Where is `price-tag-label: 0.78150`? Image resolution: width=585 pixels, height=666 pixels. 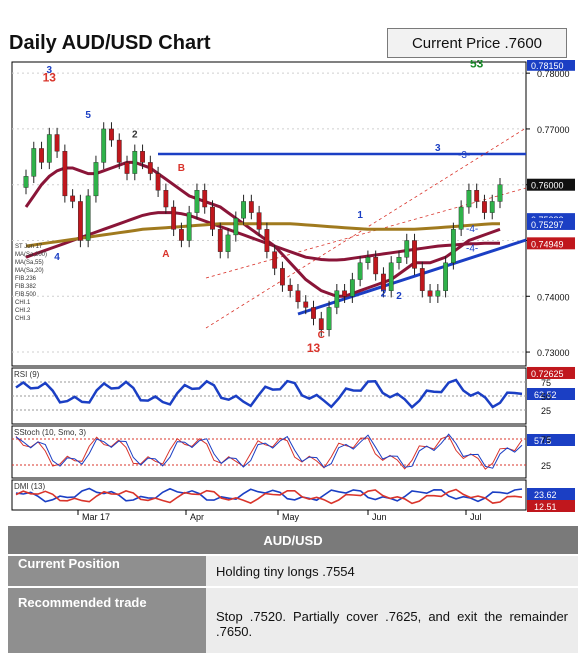 price-tag-label: 0.78150 is located at coordinates (547, 66).